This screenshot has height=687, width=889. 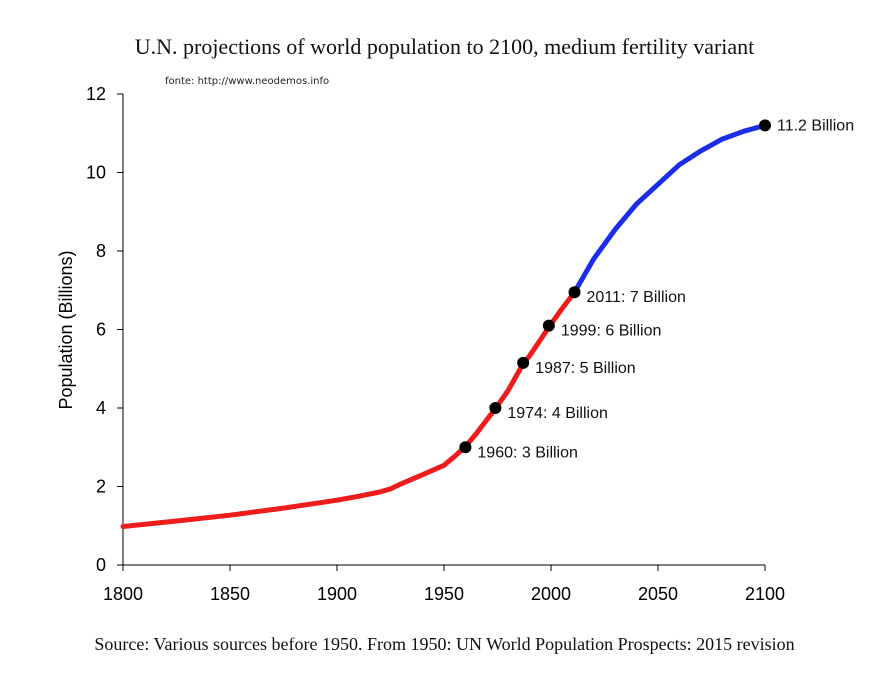 I want to click on y-tick-label: 10, so click(x=96, y=173).